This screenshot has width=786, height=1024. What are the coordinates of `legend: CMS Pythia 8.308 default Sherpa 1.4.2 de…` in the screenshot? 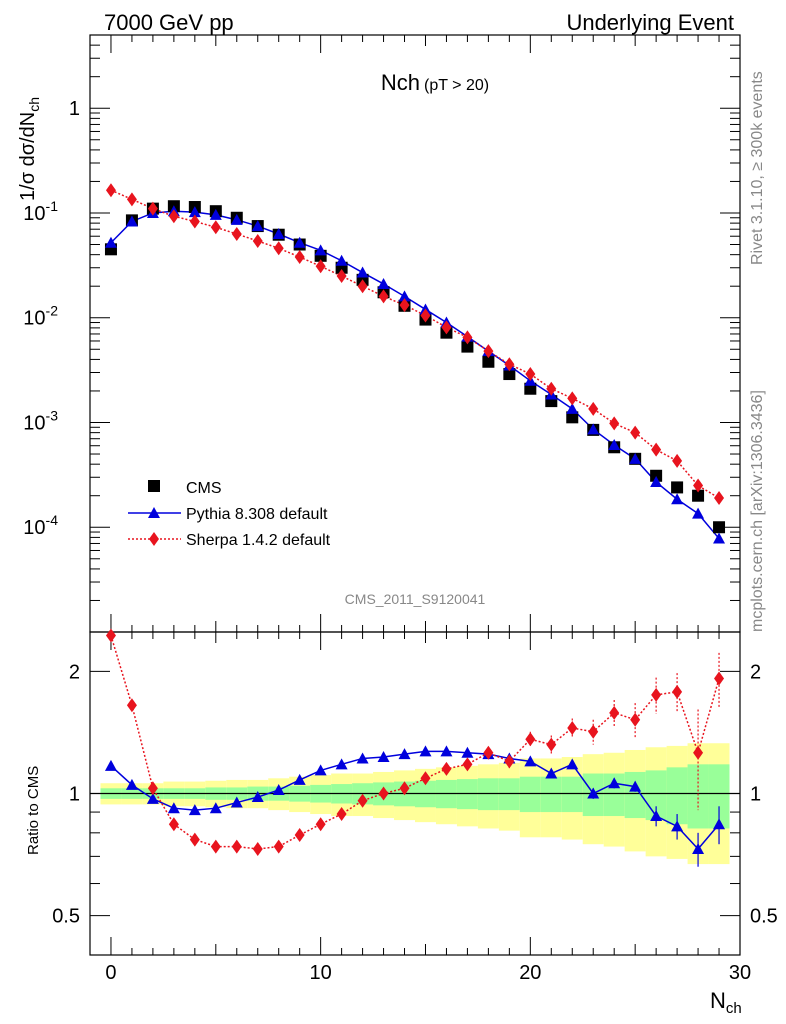 It's located at (229, 514).